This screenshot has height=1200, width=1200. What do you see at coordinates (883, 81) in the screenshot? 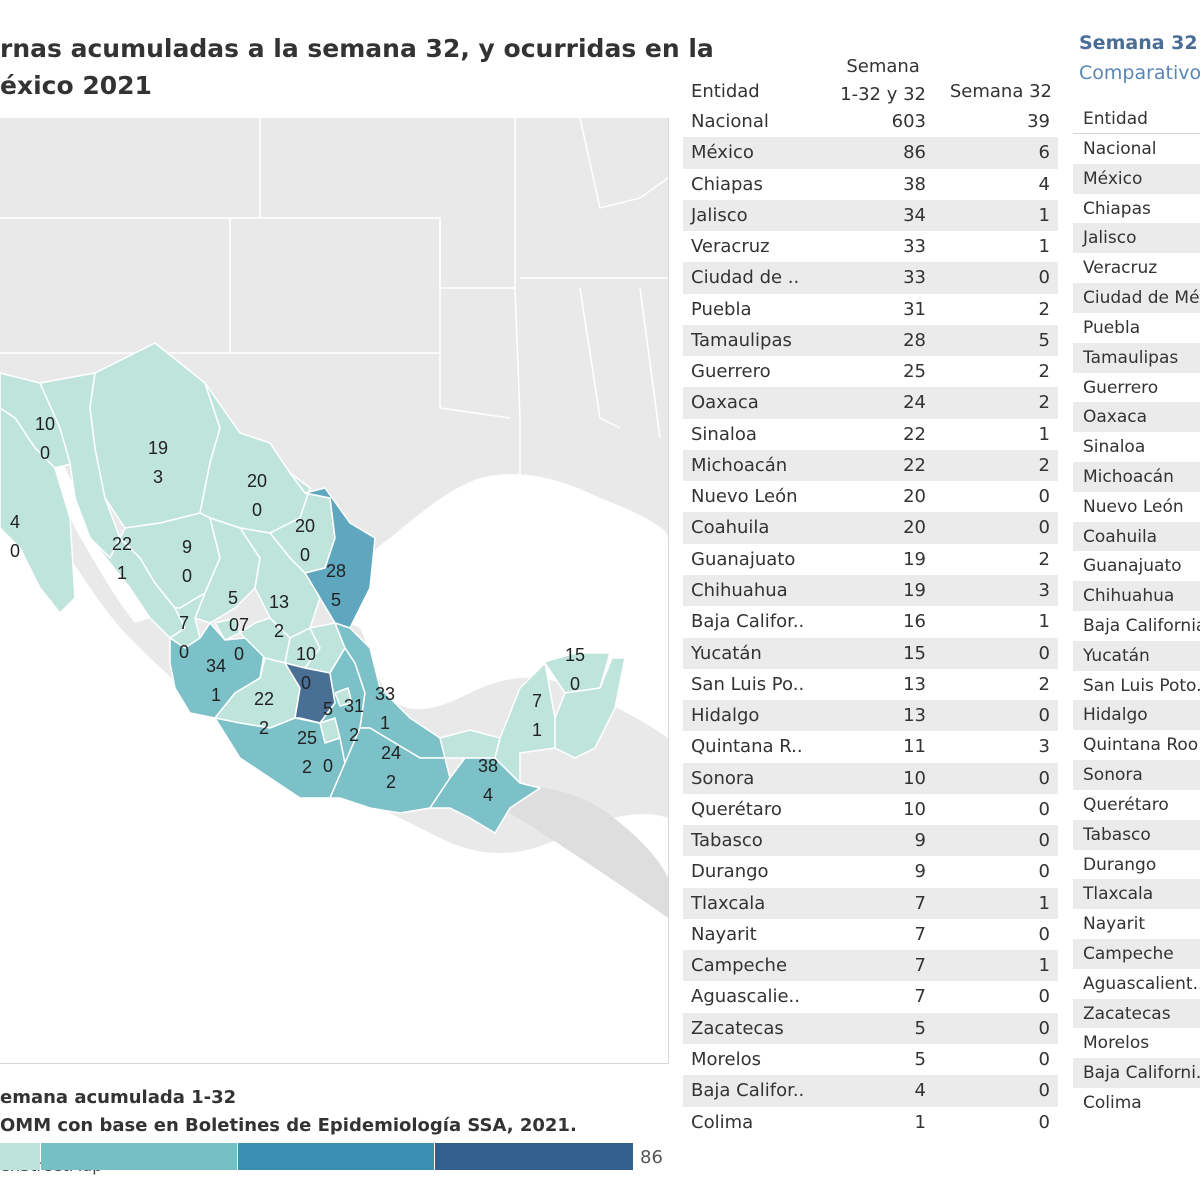
I see `column-header-accumulated: Semana 1-32 y 32` at bounding box center [883, 81].